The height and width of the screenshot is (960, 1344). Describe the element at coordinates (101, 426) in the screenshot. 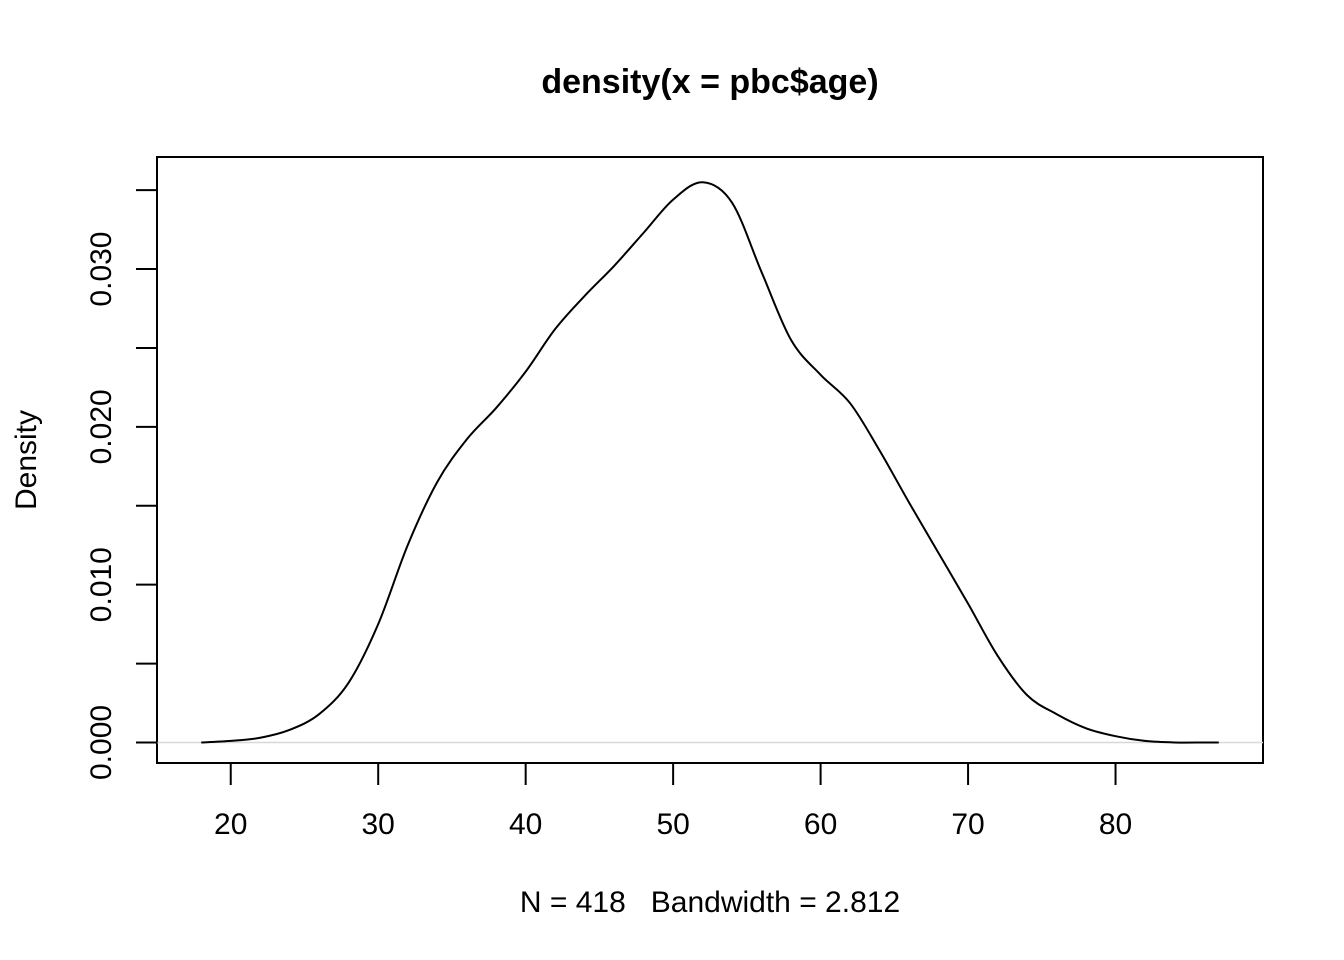

I see `y-axis-tick-label: 0.020` at that location.